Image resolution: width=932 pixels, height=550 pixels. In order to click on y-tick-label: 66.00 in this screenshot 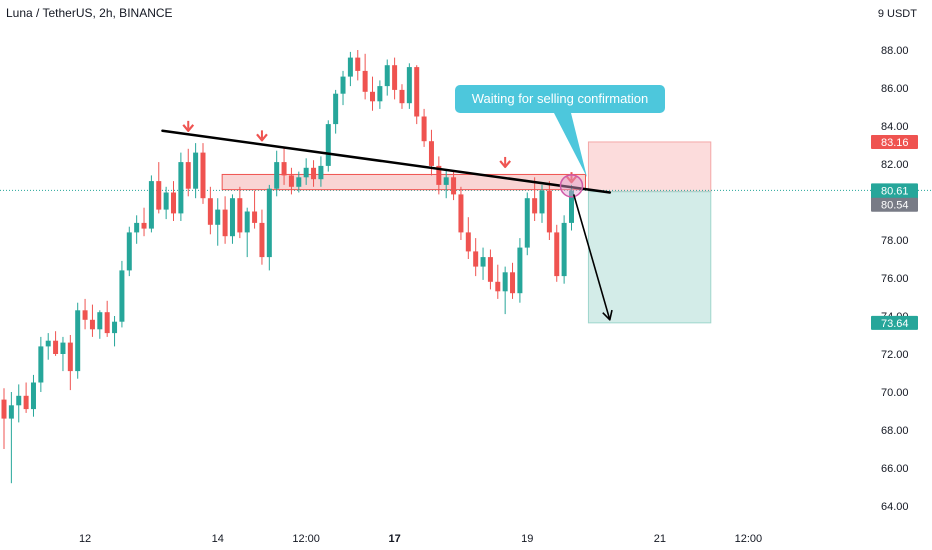, I will do `click(895, 469)`.